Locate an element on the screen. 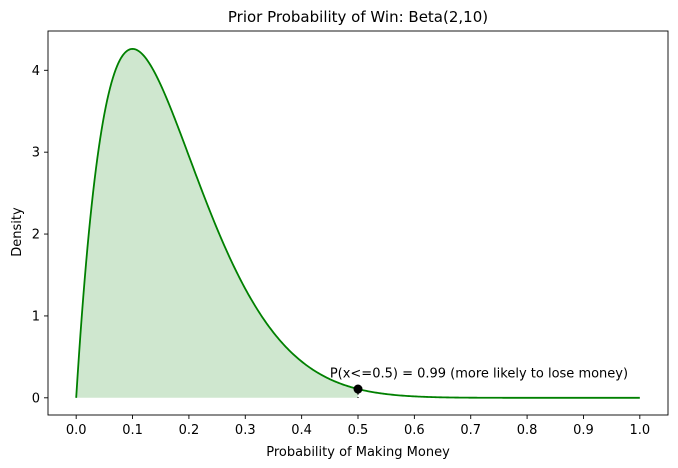 The image size is (678, 468). y-tick-label: 0 is located at coordinates (36, 398).